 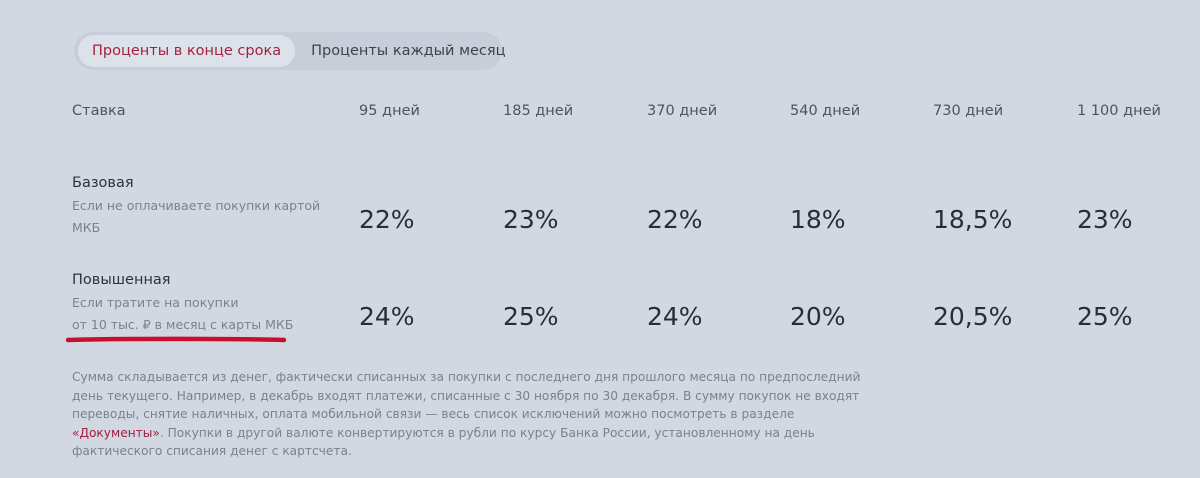 What do you see at coordinates (176, 339) in the screenshot?
I see `red-underline-highlight` at bounding box center [176, 339].